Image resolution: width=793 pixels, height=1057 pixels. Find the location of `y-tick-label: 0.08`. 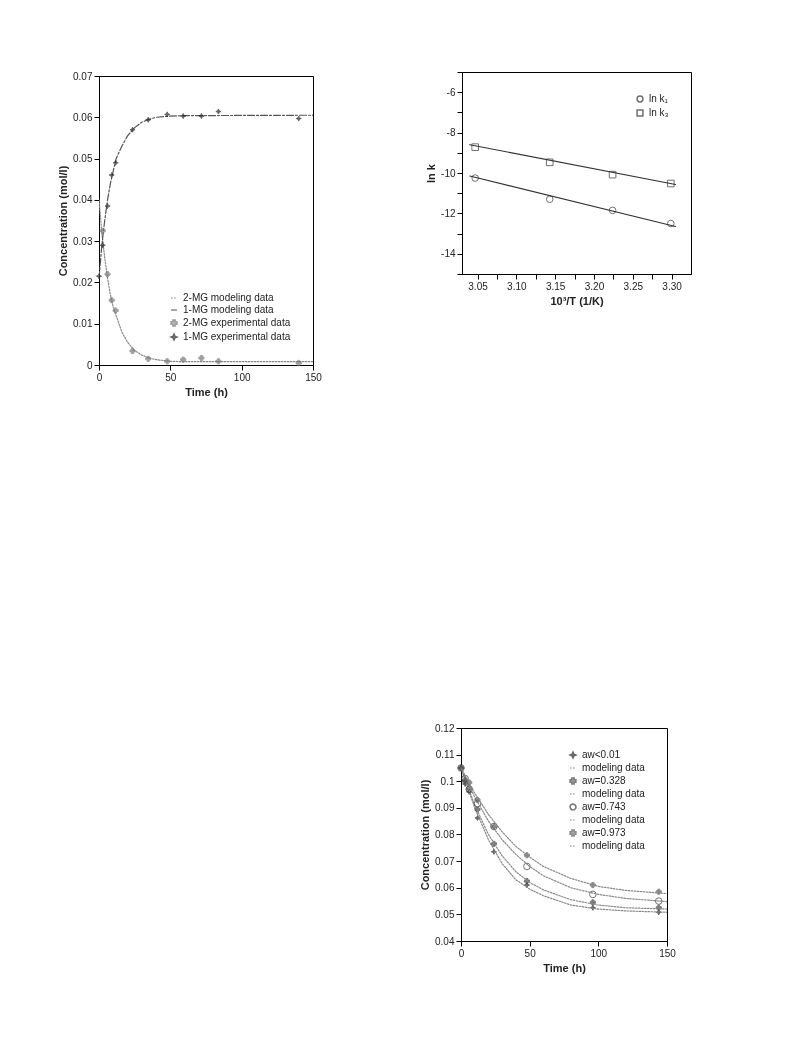

y-tick-label: 0.08 is located at coordinates (445, 834).